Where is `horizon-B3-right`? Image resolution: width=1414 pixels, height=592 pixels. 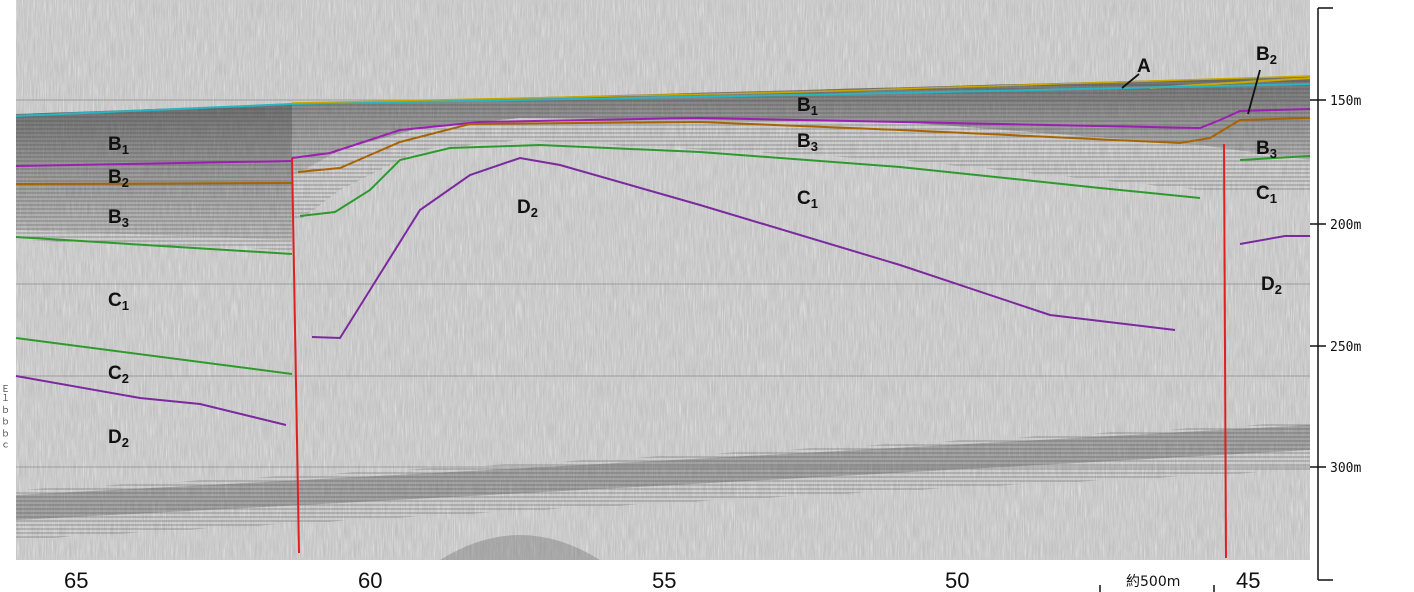 horizon-B3-right is located at coordinates (750, 180).